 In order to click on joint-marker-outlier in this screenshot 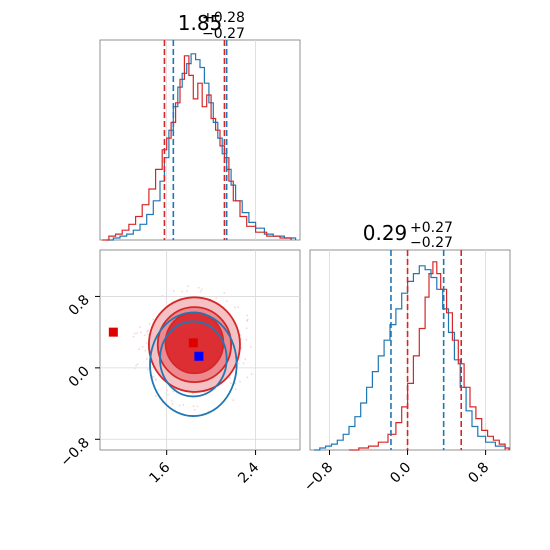, I will do `click(113, 332)`.